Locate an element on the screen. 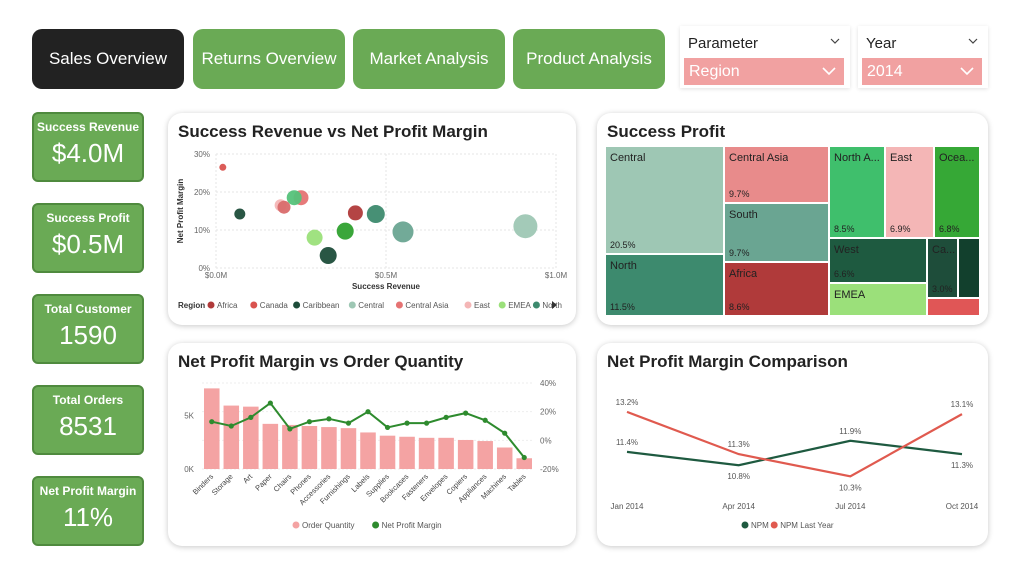  treemap-cell-label: Africa is located at coordinates (743, 274).